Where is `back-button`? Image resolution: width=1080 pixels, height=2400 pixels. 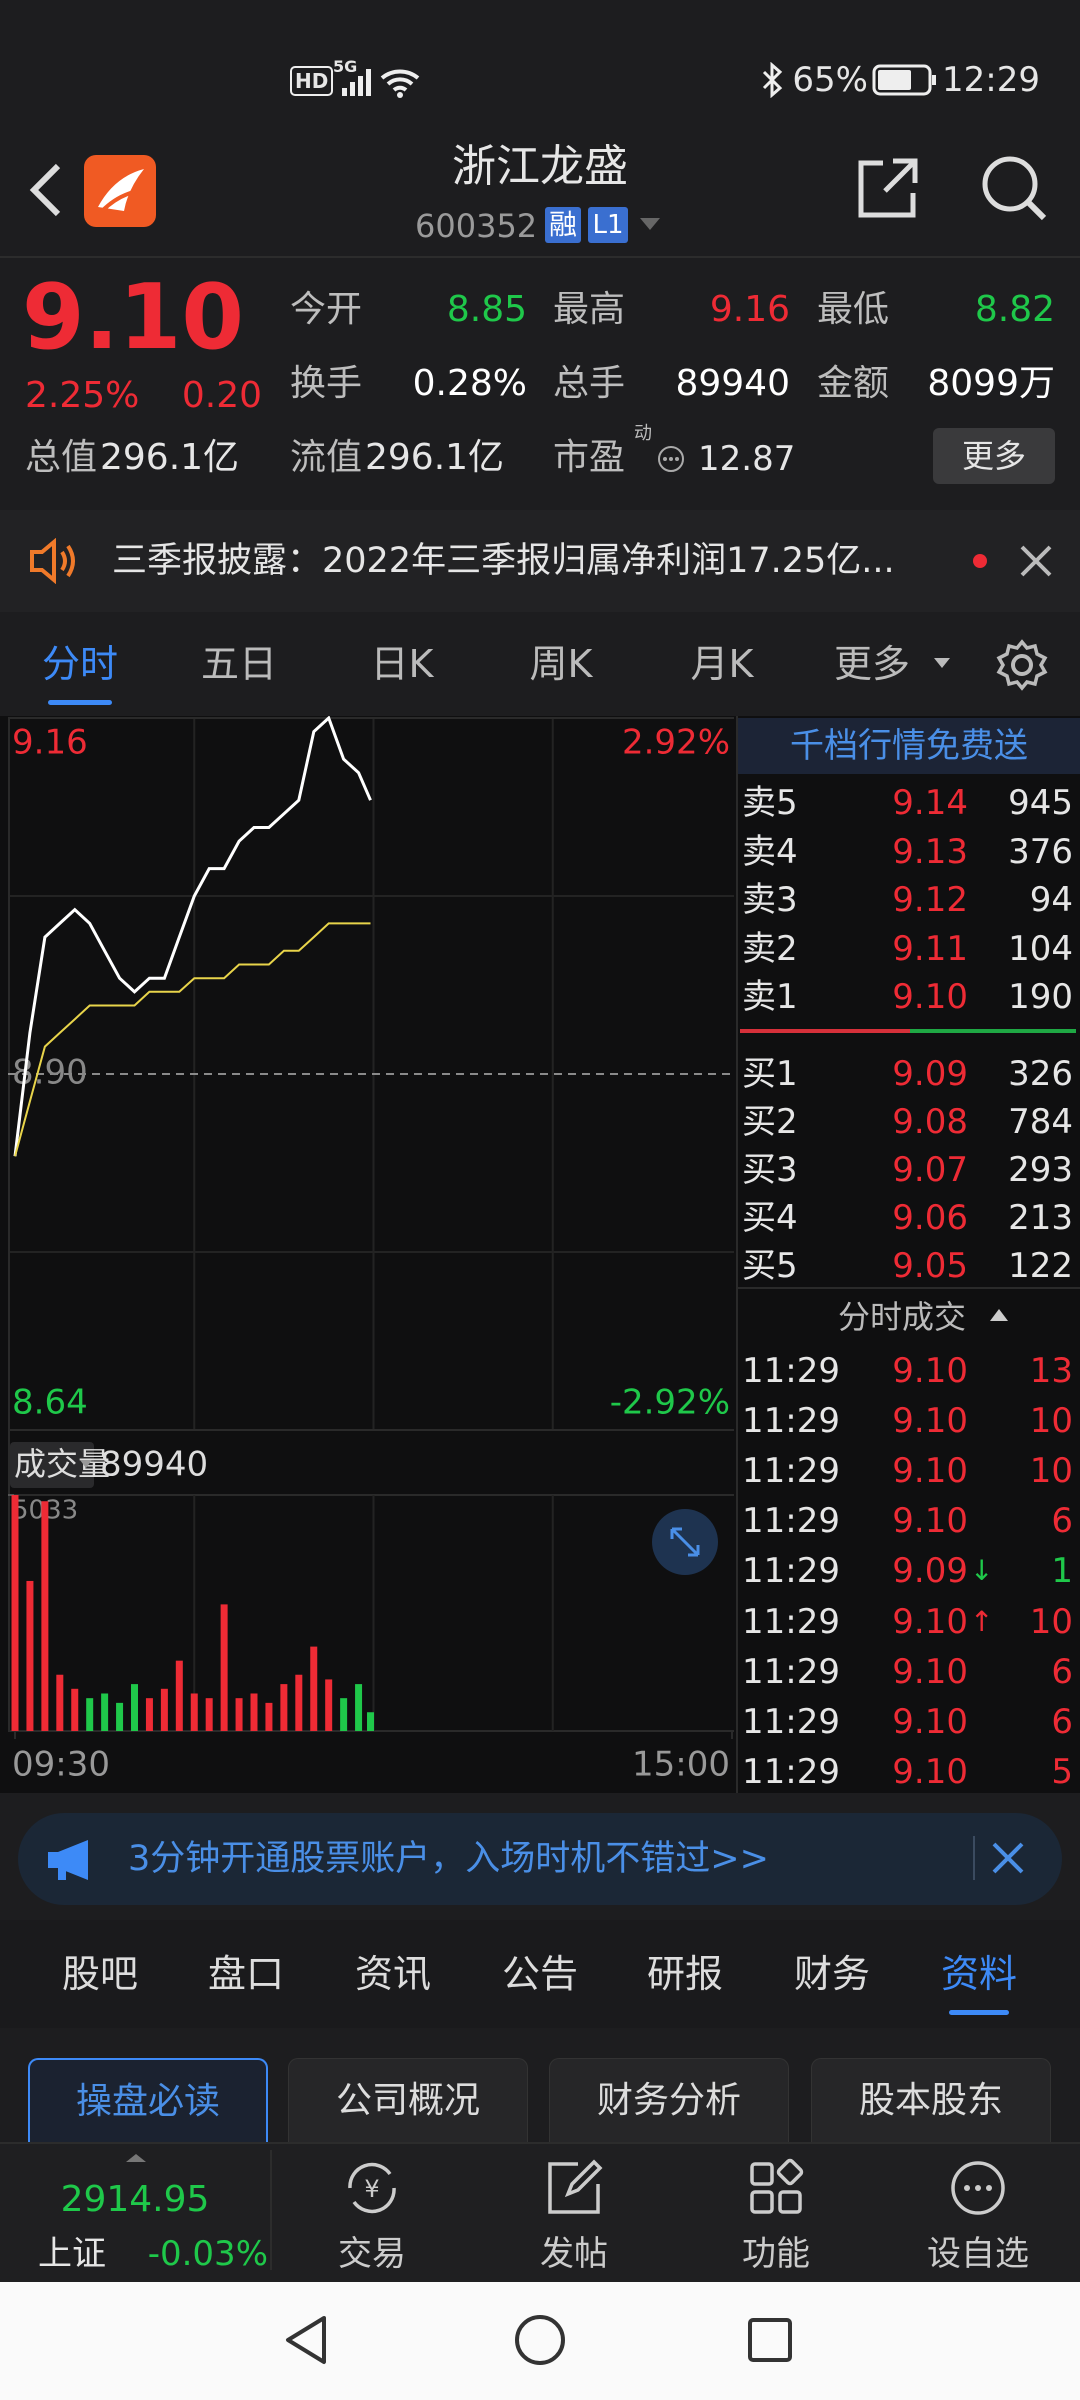
back-button is located at coordinates (46, 190).